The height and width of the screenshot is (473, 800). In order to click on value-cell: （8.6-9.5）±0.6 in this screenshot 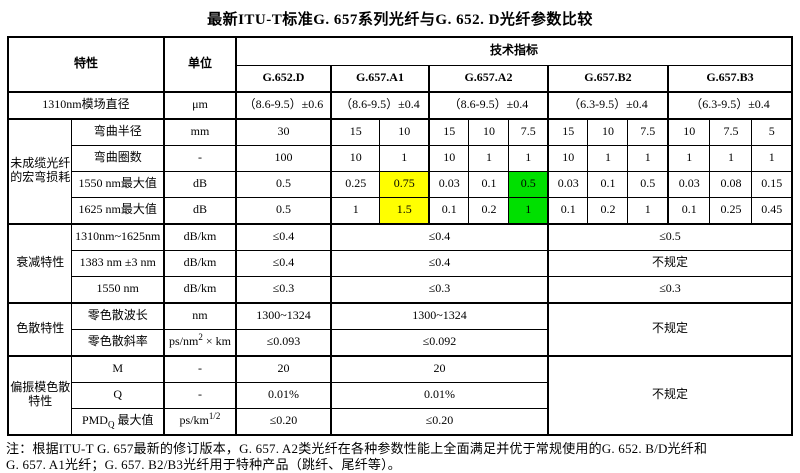, I will do `click(283, 105)`.